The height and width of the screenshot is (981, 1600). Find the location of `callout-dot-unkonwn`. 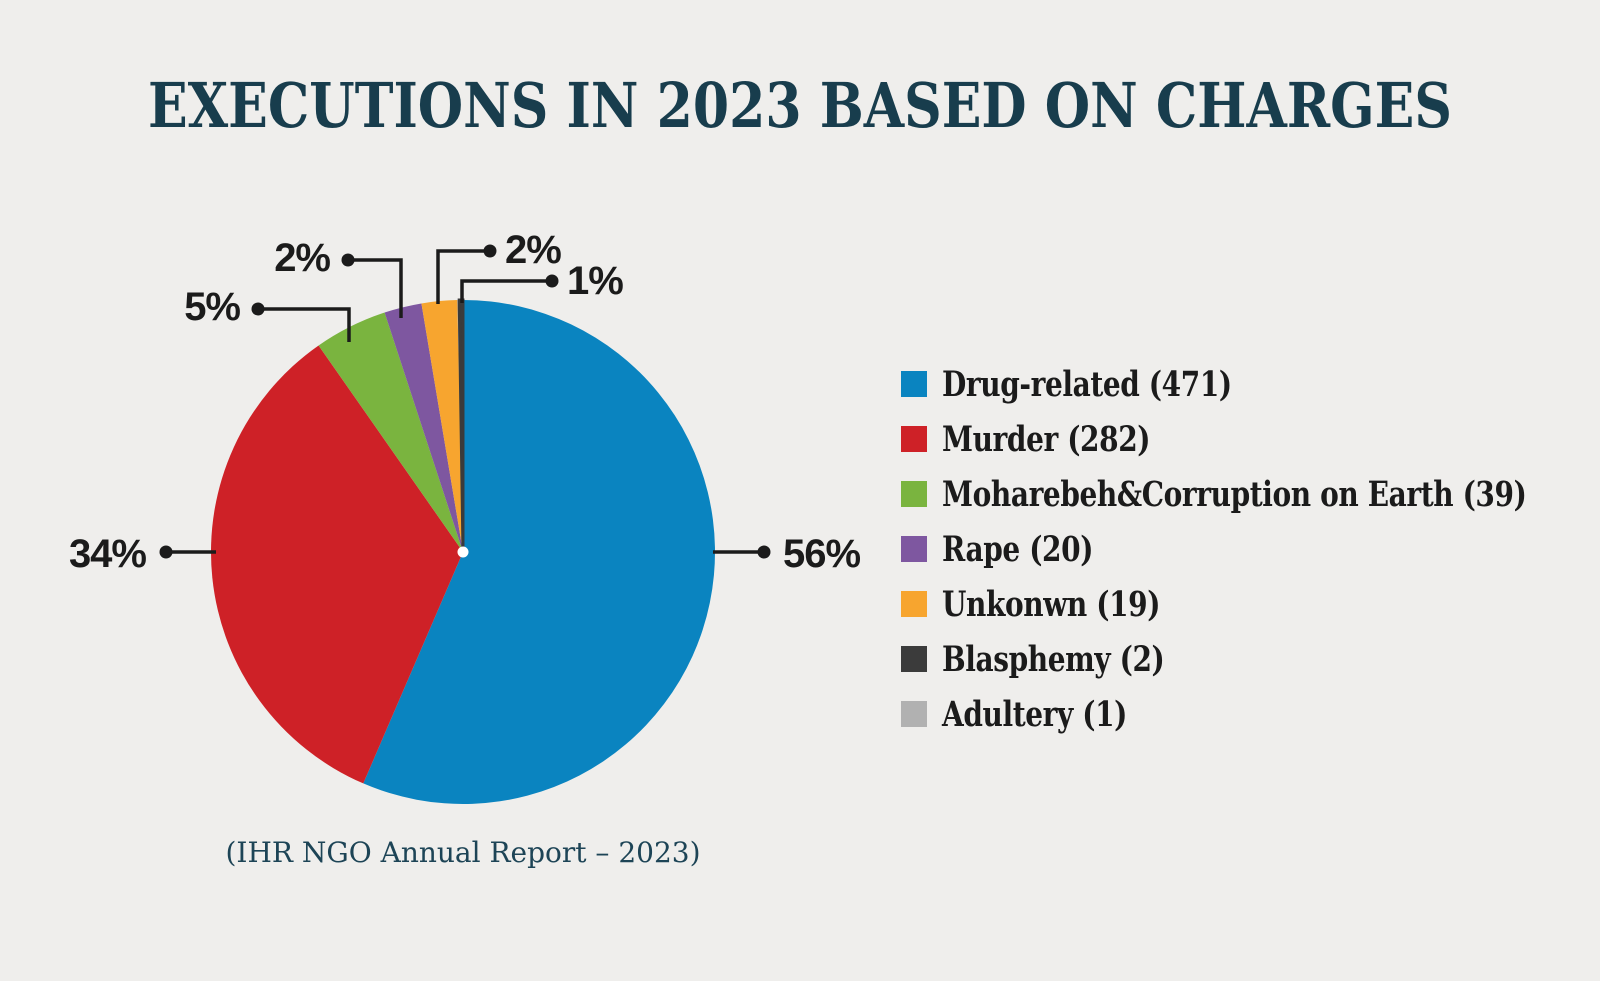

callout-dot-unkonwn is located at coordinates (490, 251).